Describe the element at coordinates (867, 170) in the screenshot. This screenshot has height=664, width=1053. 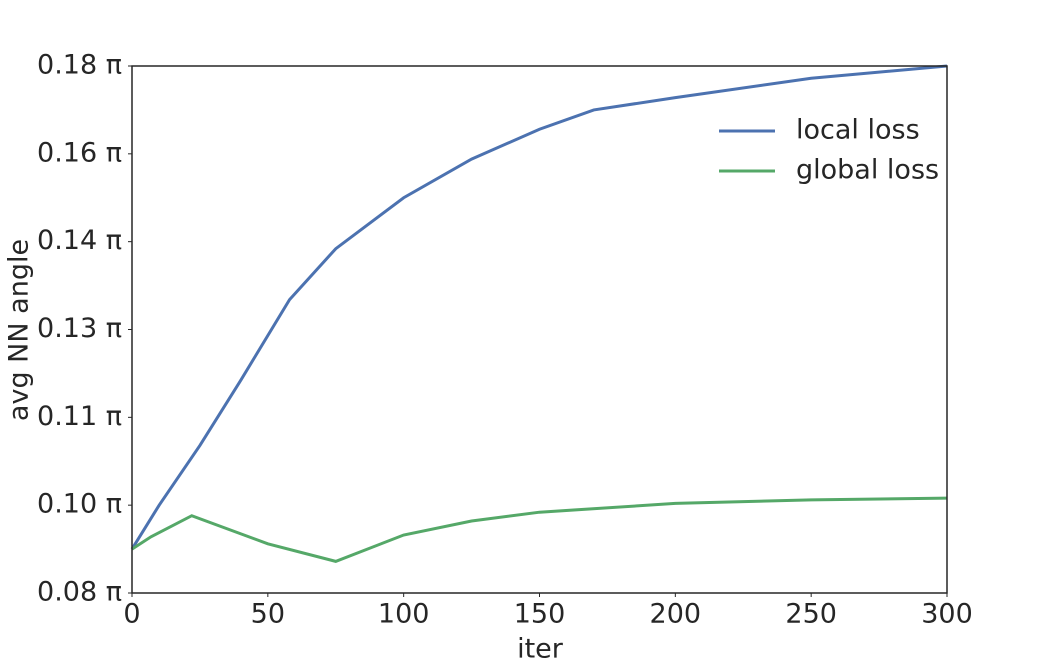
I see `legend-label: global loss` at that location.